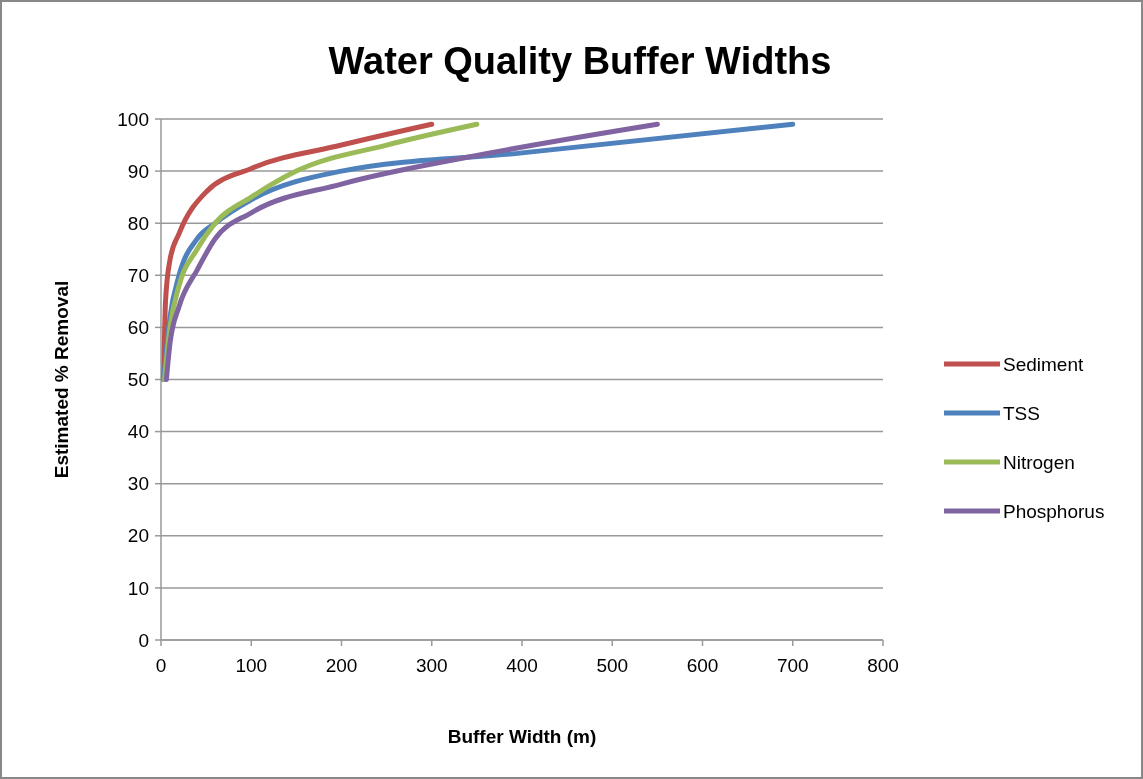 This screenshot has width=1143, height=779. What do you see at coordinates (138, 171) in the screenshot?
I see `y-tick-label: 90` at bounding box center [138, 171].